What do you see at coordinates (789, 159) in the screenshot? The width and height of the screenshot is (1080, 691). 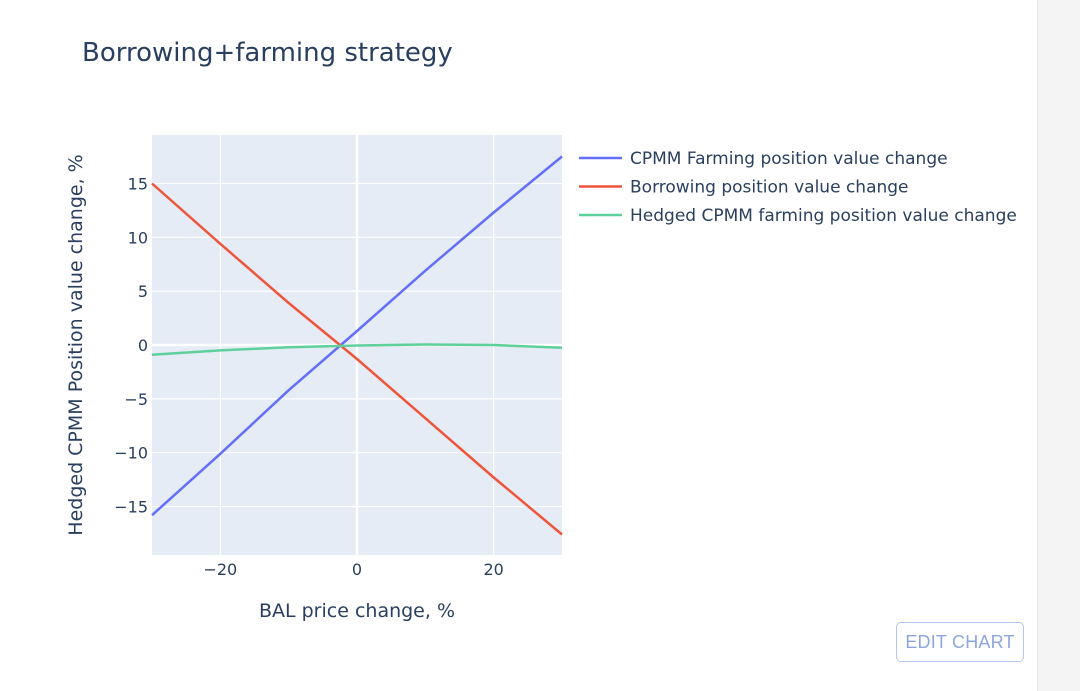 I see `legend-label-1: CPMM Farming position value change` at bounding box center [789, 159].